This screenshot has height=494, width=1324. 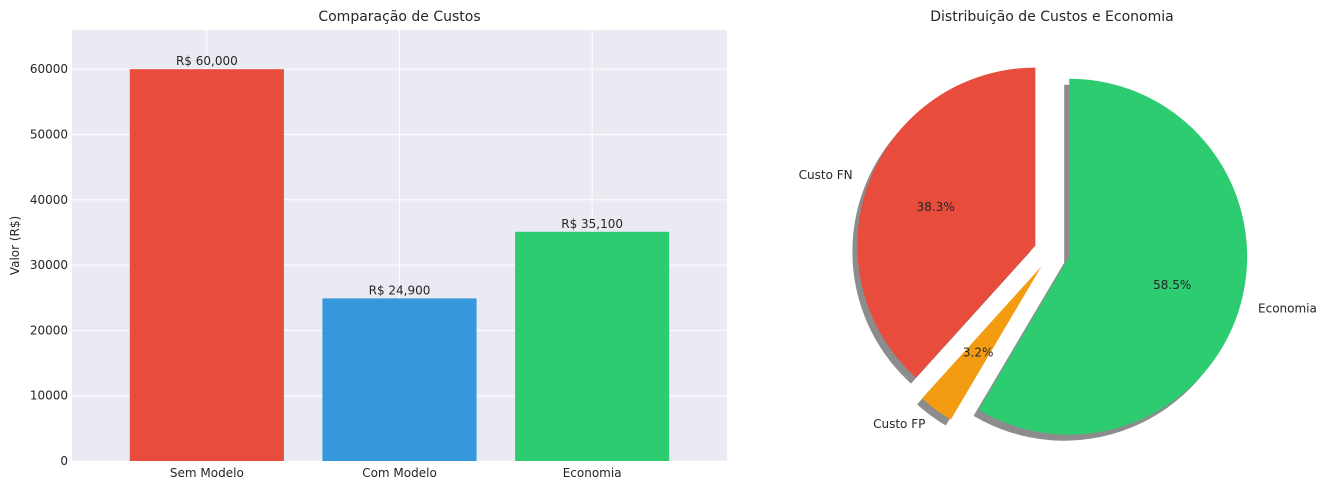 What do you see at coordinates (15, 245) in the screenshot?
I see `bar-y-axis-label: Valor (R$)` at bounding box center [15, 245].